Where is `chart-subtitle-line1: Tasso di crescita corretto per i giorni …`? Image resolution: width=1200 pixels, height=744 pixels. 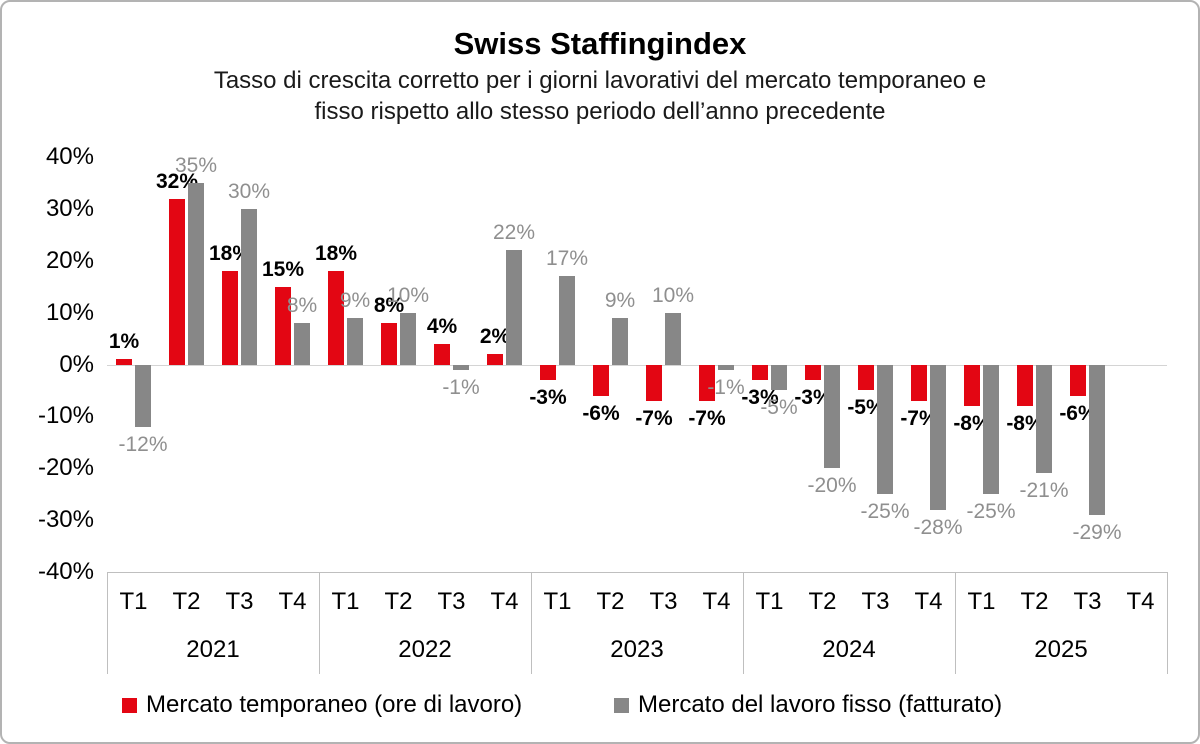 chart-subtitle-line1: Tasso di crescita corretto per i giorni … is located at coordinates (600, 80).